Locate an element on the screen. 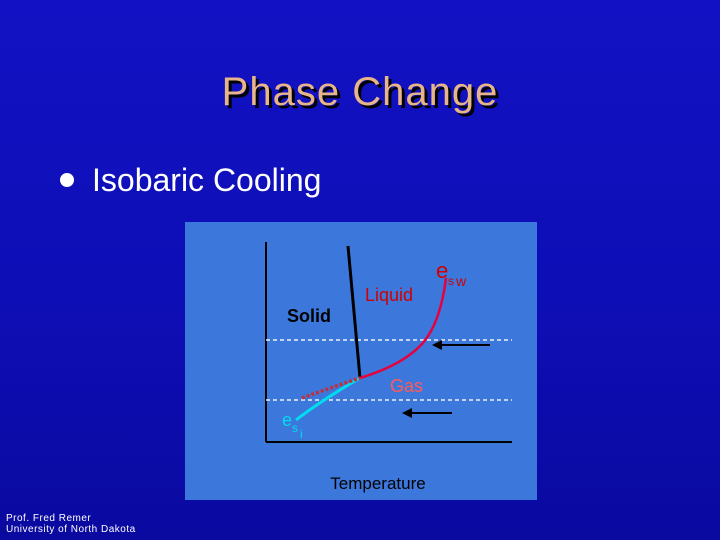 The height and width of the screenshot is (540, 720). liquid-label: Liquid is located at coordinates (389, 295).